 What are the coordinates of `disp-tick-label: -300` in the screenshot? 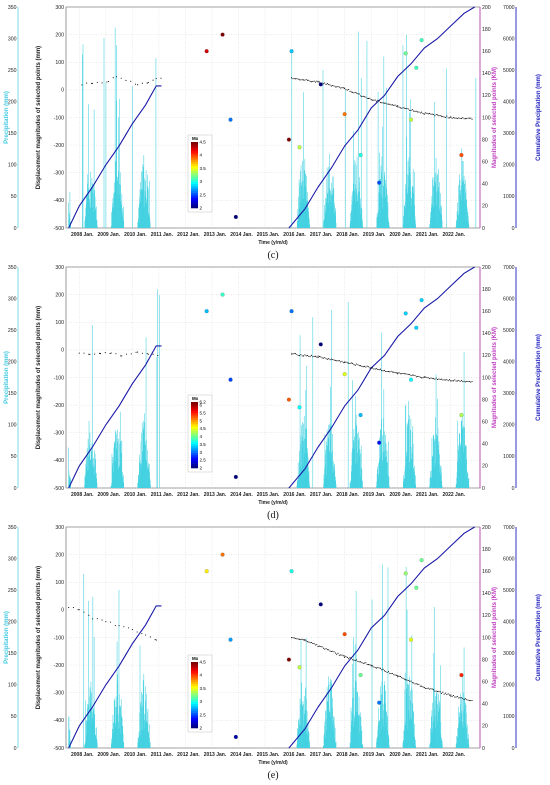 It's located at (59, 694).